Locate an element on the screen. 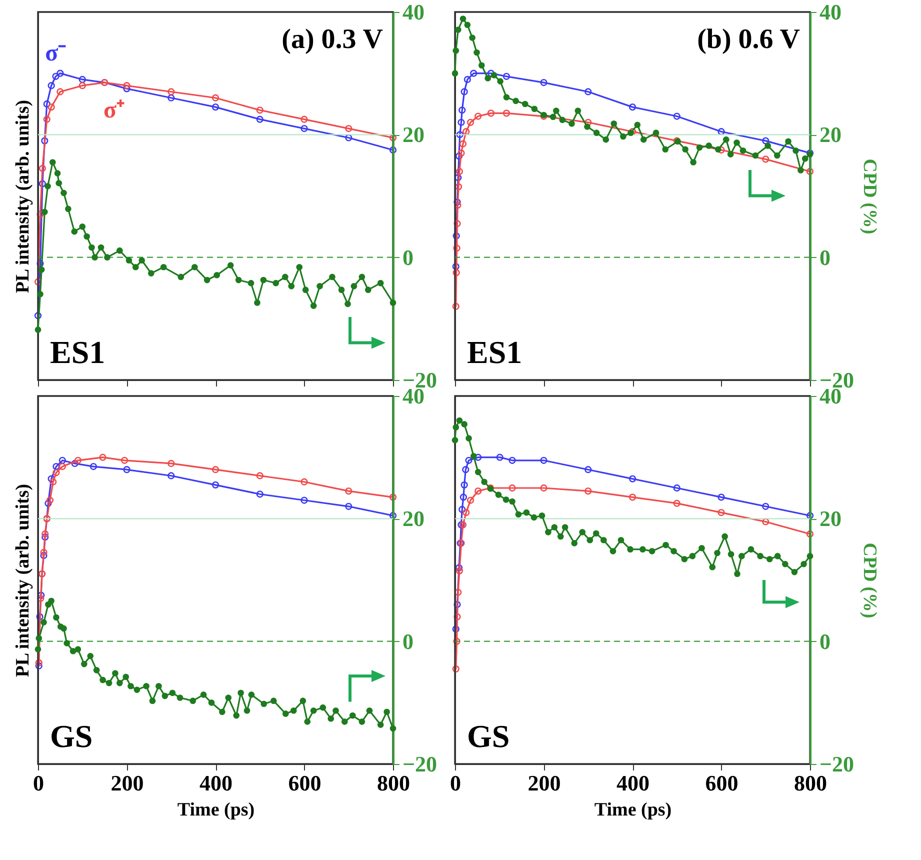  x-tick-label: 0 is located at coordinates (38, 783).